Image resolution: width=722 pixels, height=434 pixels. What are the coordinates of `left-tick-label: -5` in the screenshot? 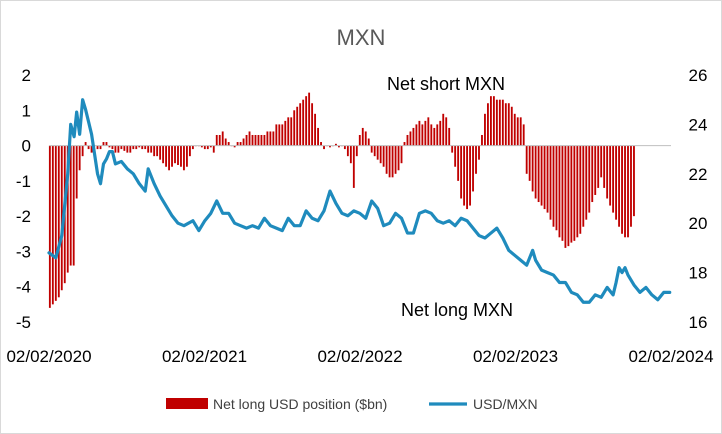 It's located at (23, 322).